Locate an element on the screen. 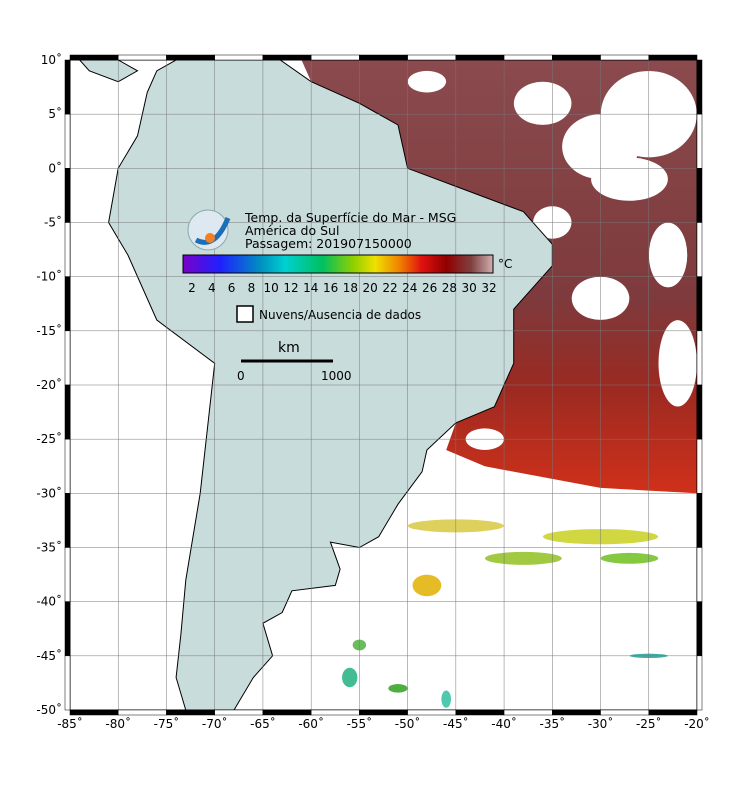 This screenshot has width=741, height=785. scale-start: 0 is located at coordinates (241, 376).